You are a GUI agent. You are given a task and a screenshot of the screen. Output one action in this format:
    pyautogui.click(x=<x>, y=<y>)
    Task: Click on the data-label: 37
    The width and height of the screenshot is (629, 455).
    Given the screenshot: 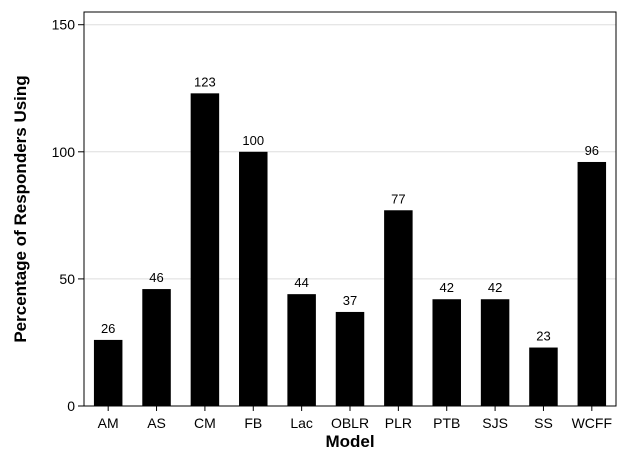 What is the action you would take?
    pyautogui.click(x=350, y=300)
    